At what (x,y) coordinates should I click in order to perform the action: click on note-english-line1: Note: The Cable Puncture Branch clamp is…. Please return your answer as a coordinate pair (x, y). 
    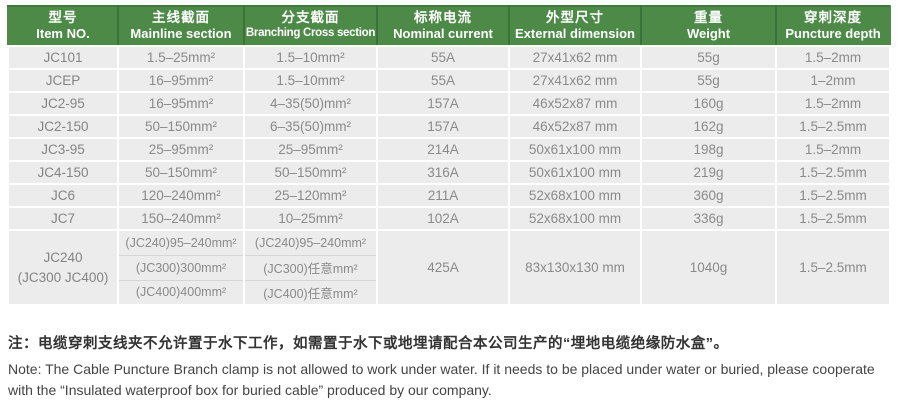
    Looking at the image, I should click on (441, 369).